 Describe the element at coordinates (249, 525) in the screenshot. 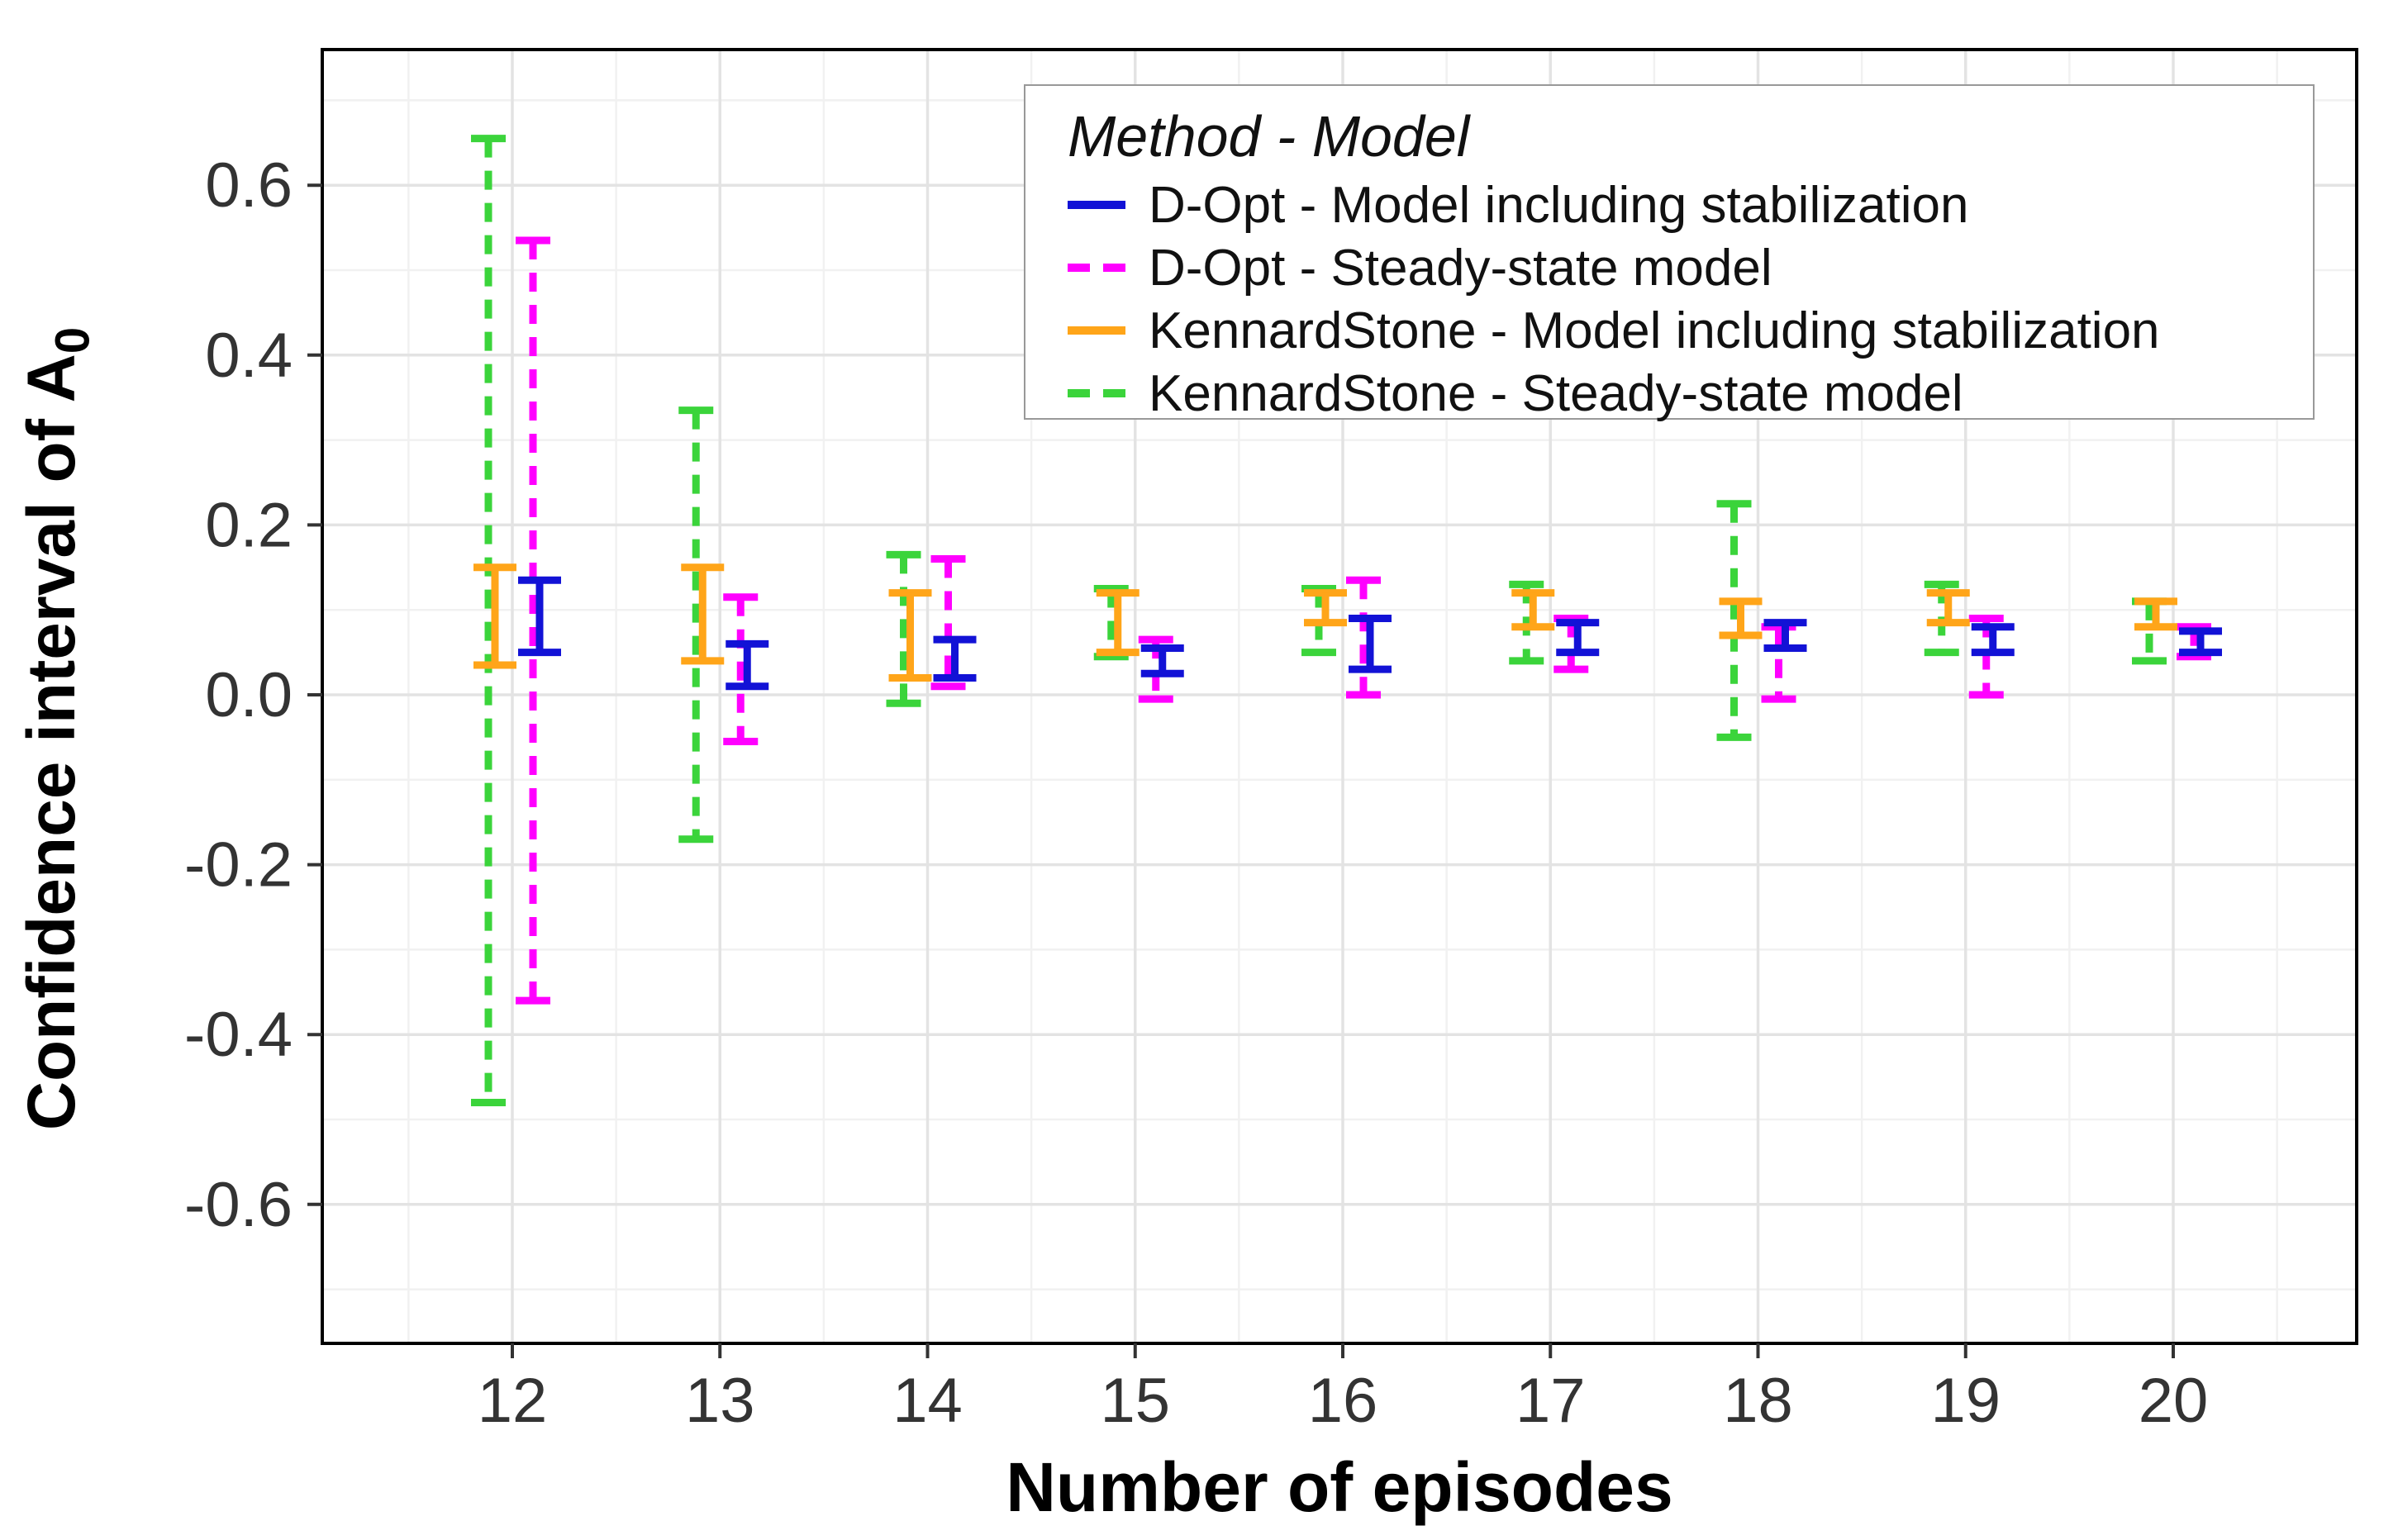

I see `y-tick-label: 0.2` at that location.